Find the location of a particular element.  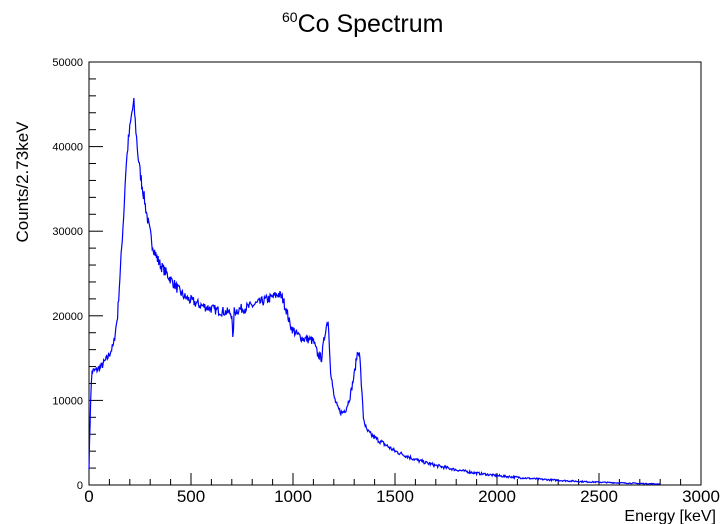

x-tick-label: 1000 is located at coordinates (293, 496).